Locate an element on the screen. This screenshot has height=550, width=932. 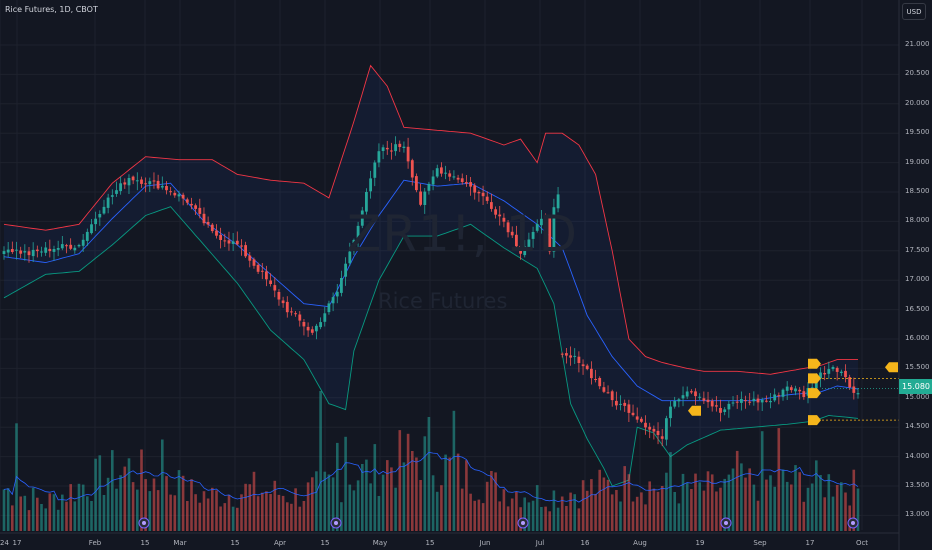
time-label: Jul is located at coordinates (540, 543).